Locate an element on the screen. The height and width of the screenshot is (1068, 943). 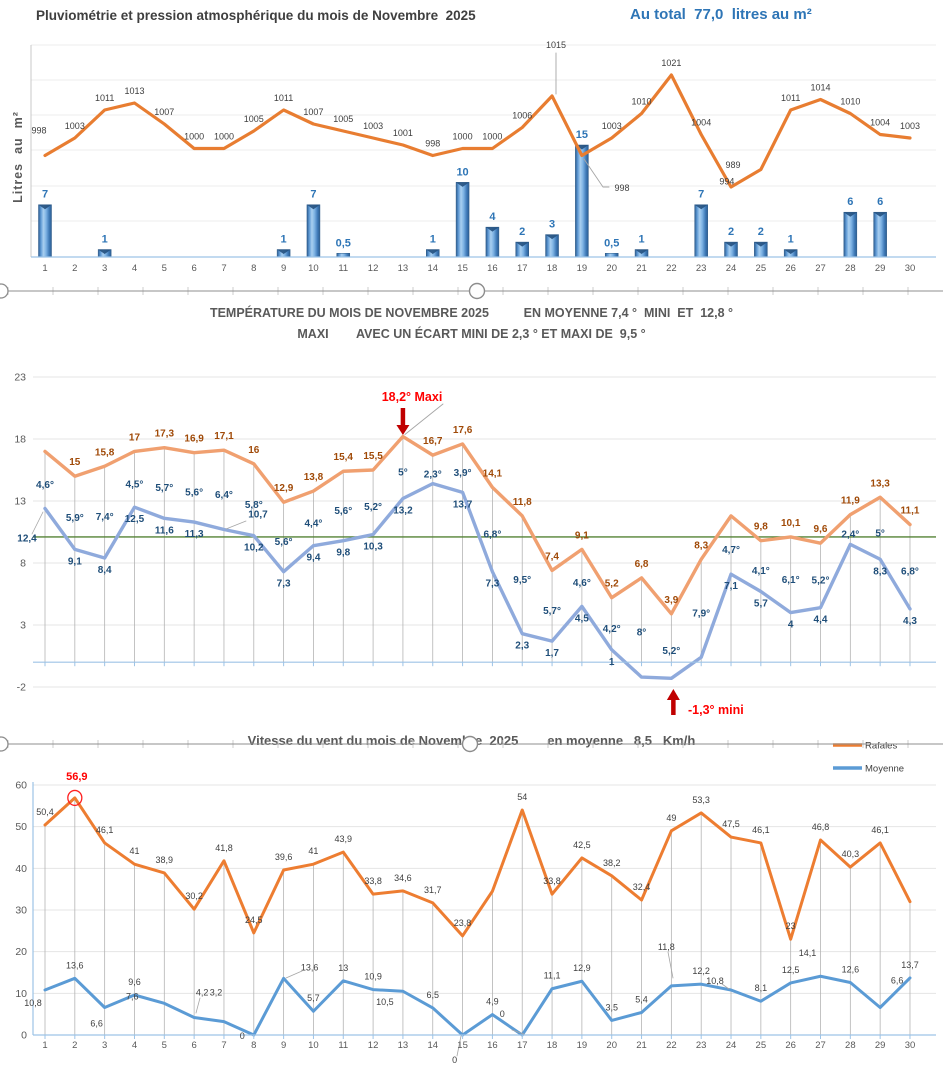
maxi-value-label: 15,4 is located at coordinates (344, 457).